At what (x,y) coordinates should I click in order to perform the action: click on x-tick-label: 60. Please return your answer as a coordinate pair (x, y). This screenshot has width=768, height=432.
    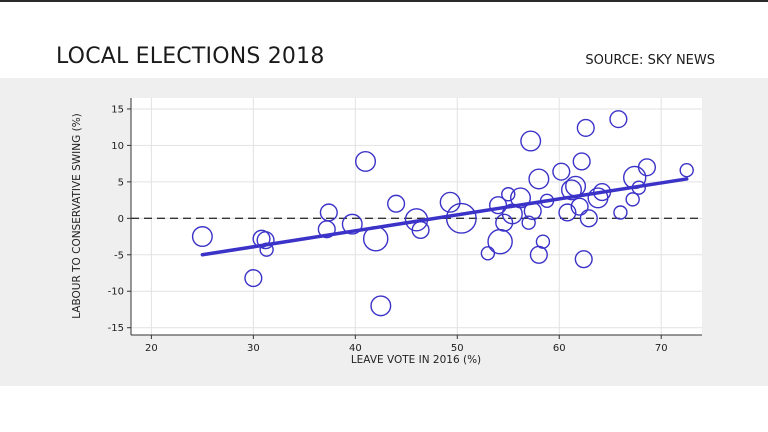
    Looking at the image, I should click on (559, 348).